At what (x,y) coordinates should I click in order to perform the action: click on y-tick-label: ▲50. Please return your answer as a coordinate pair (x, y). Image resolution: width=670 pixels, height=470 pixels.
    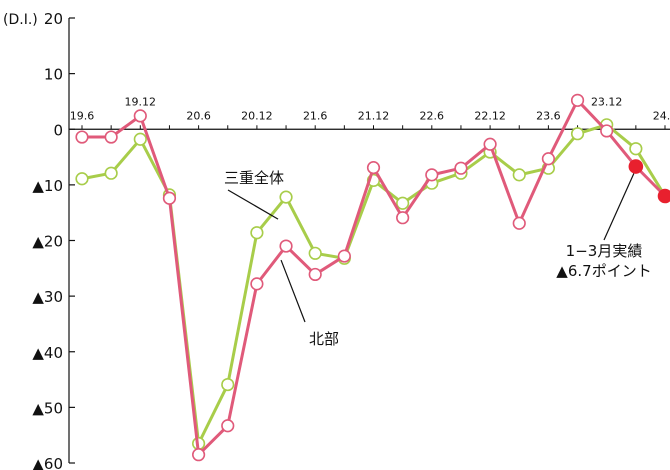
    Looking at the image, I should click on (47, 408).